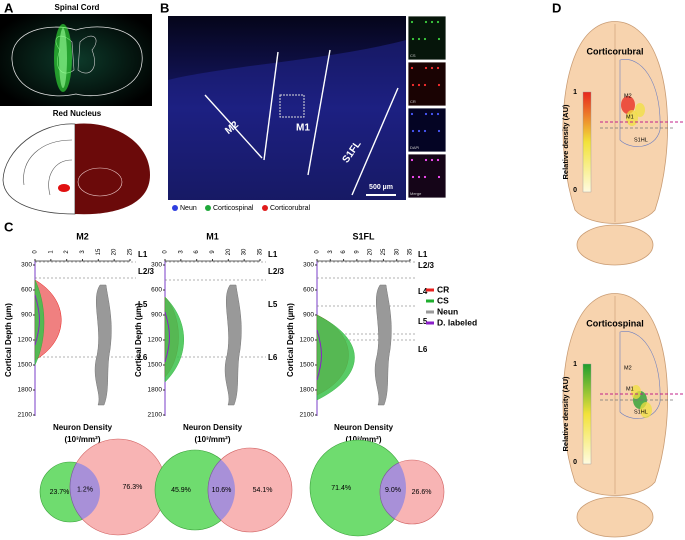 The image size is (685, 540). What do you see at coordinates (287, 120) in the screenshot?
I see `cortex-tissue` at bounding box center [287, 120].